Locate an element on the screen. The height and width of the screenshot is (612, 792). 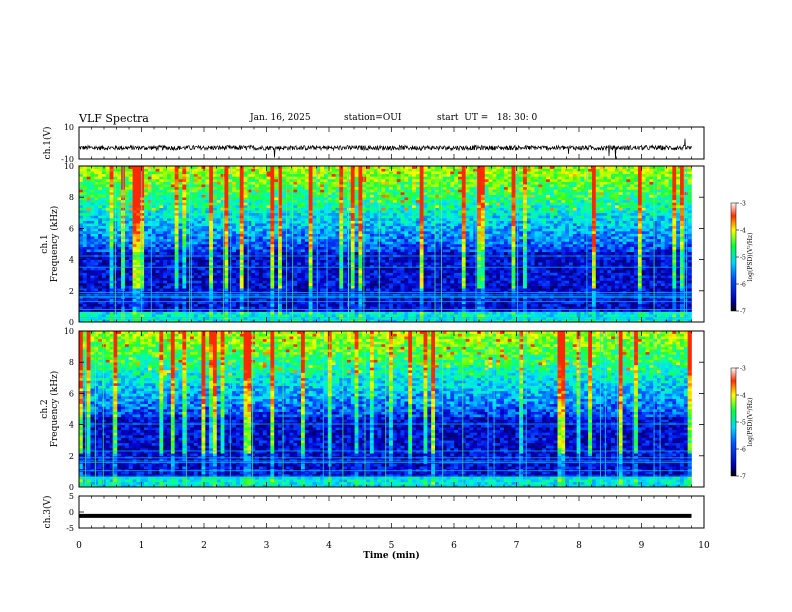
ch1-signal-line is located at coordinates (385, 149).